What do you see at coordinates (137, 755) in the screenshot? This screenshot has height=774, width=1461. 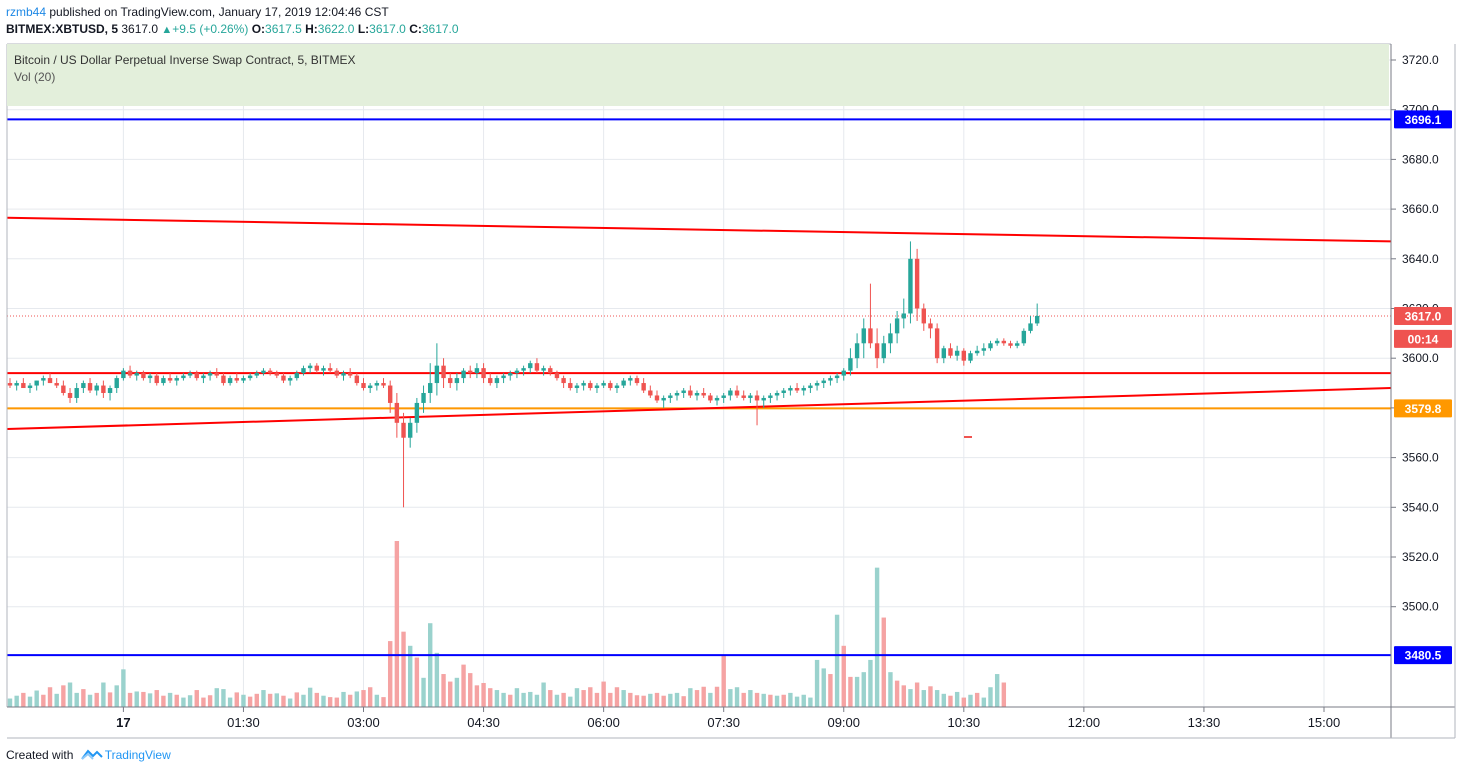 I see `tradingview-brand: TradingView` at bounding box center [137, 755].